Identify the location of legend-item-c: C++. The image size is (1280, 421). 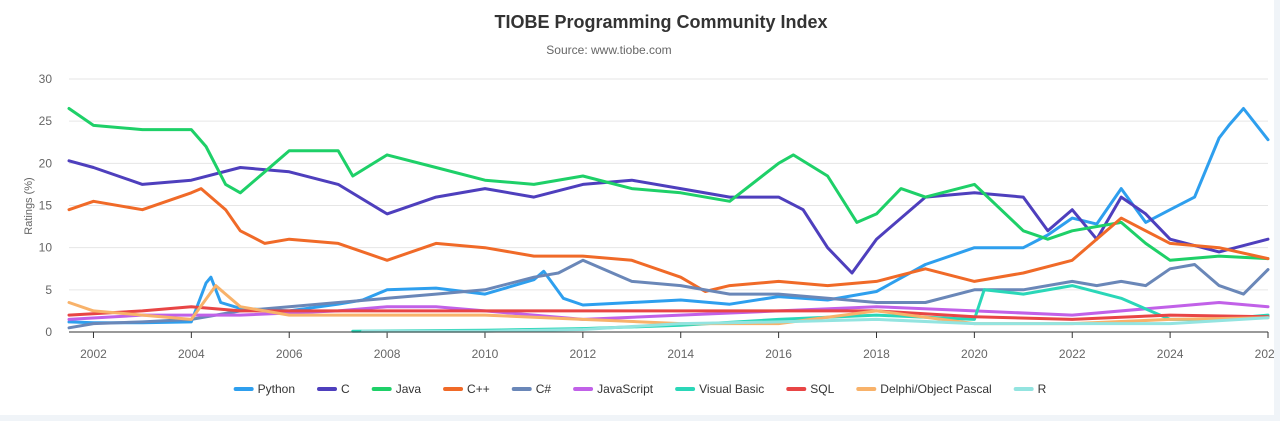
(466, 389).